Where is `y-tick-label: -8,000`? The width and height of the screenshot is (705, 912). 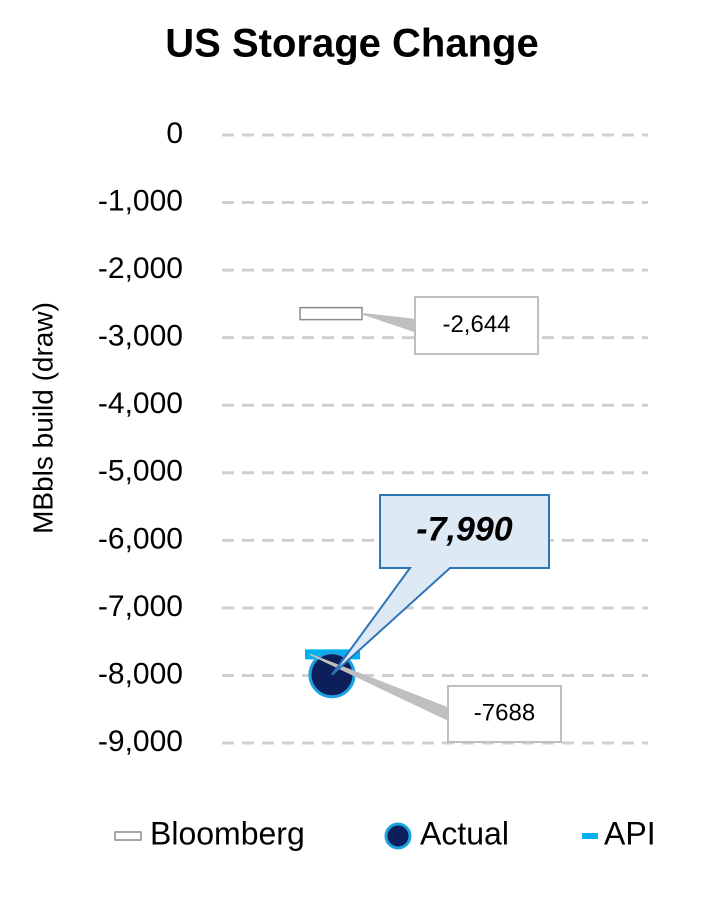
y-tick-label: -8,000 is located at coordinates (140, 673).